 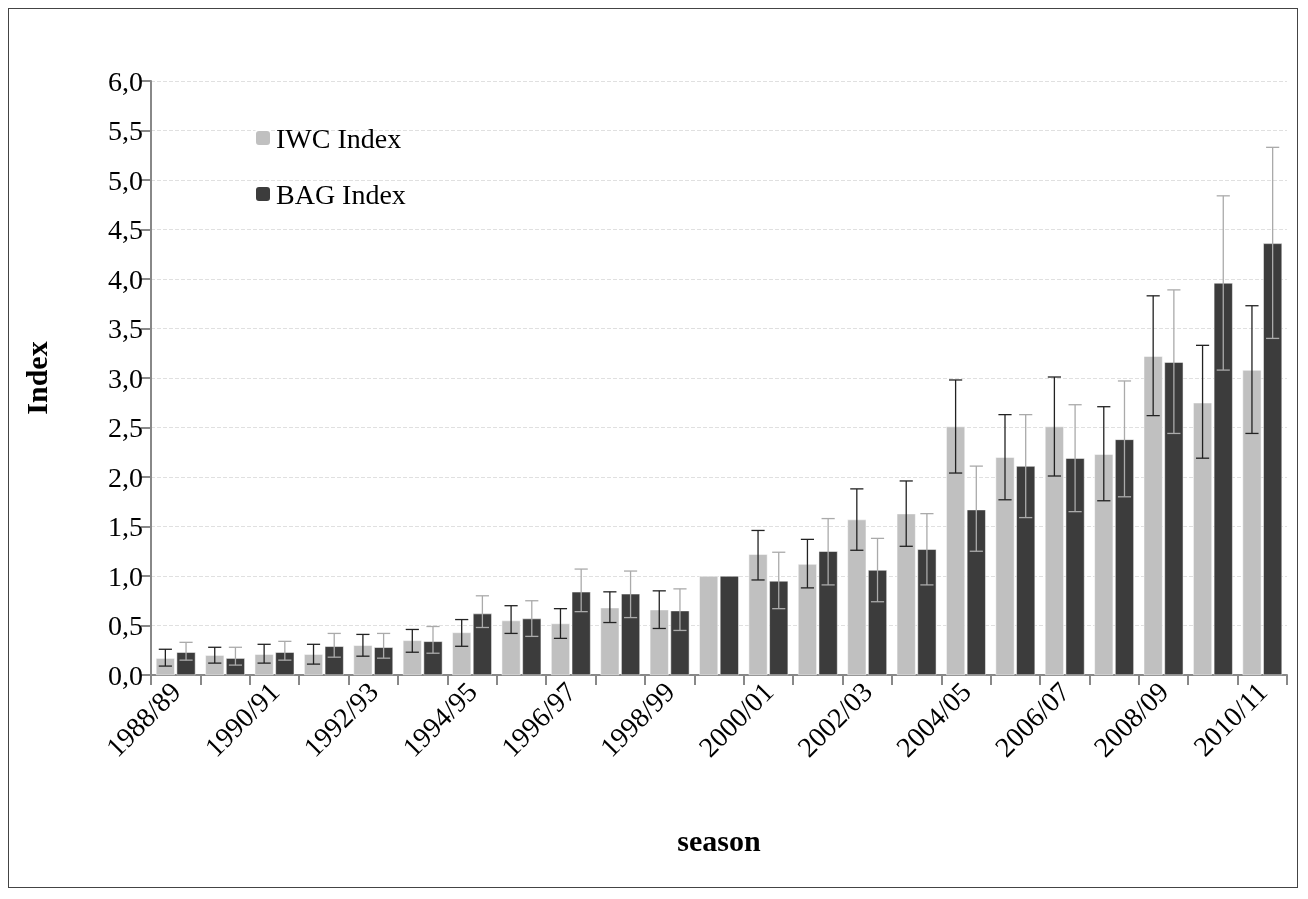 I want to click on y-axis-title: Index, so click(x=36, y=378).